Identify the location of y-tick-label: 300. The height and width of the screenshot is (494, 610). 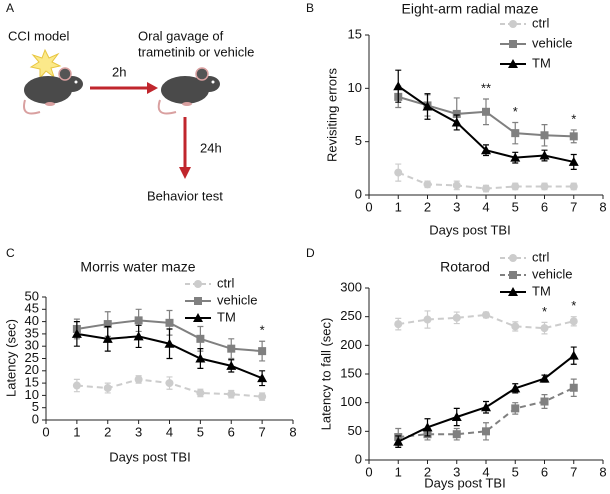
(351, 286).